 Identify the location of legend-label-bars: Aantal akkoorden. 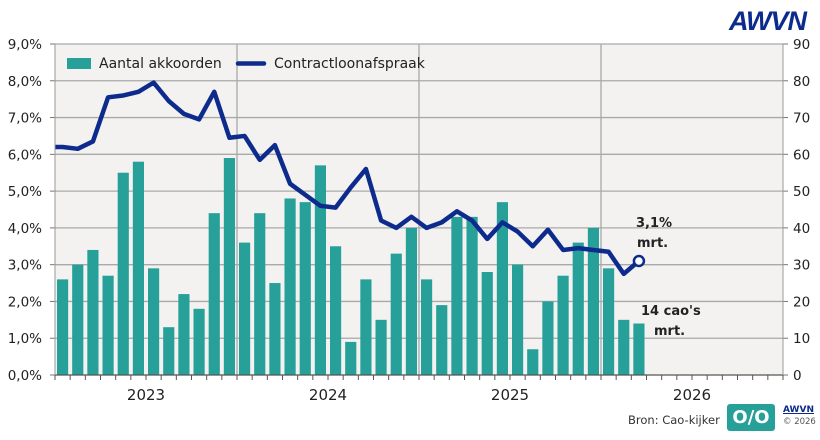
(160, 64).